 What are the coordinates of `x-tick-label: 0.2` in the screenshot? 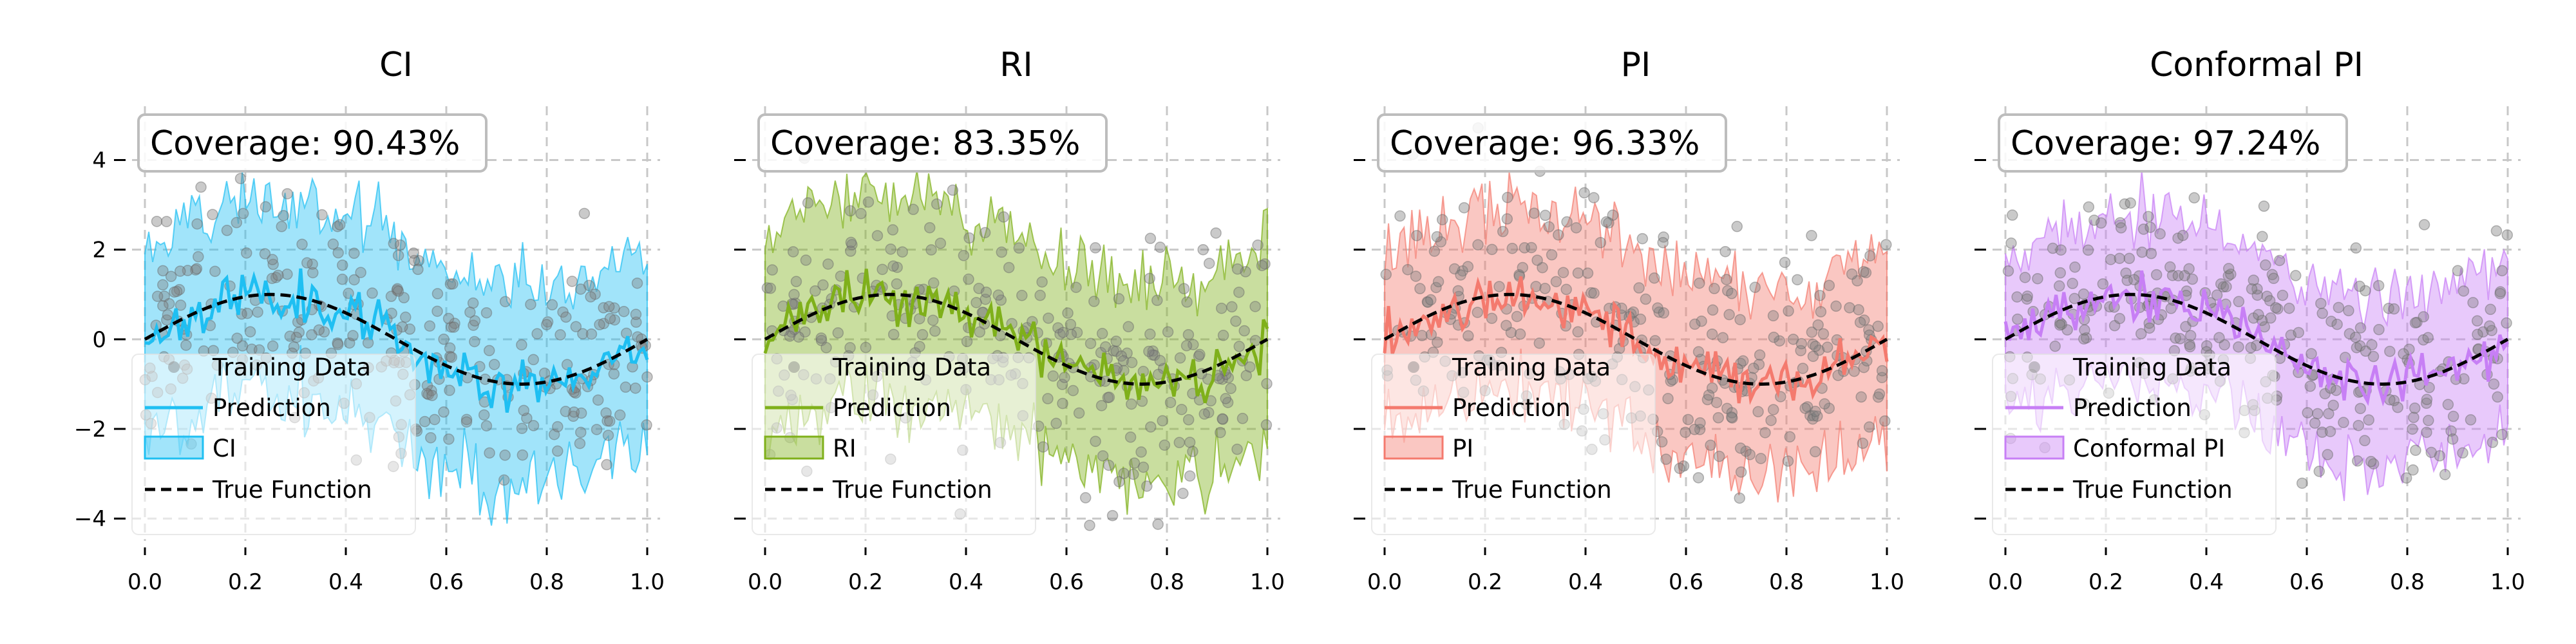 It's located at (246, 582).